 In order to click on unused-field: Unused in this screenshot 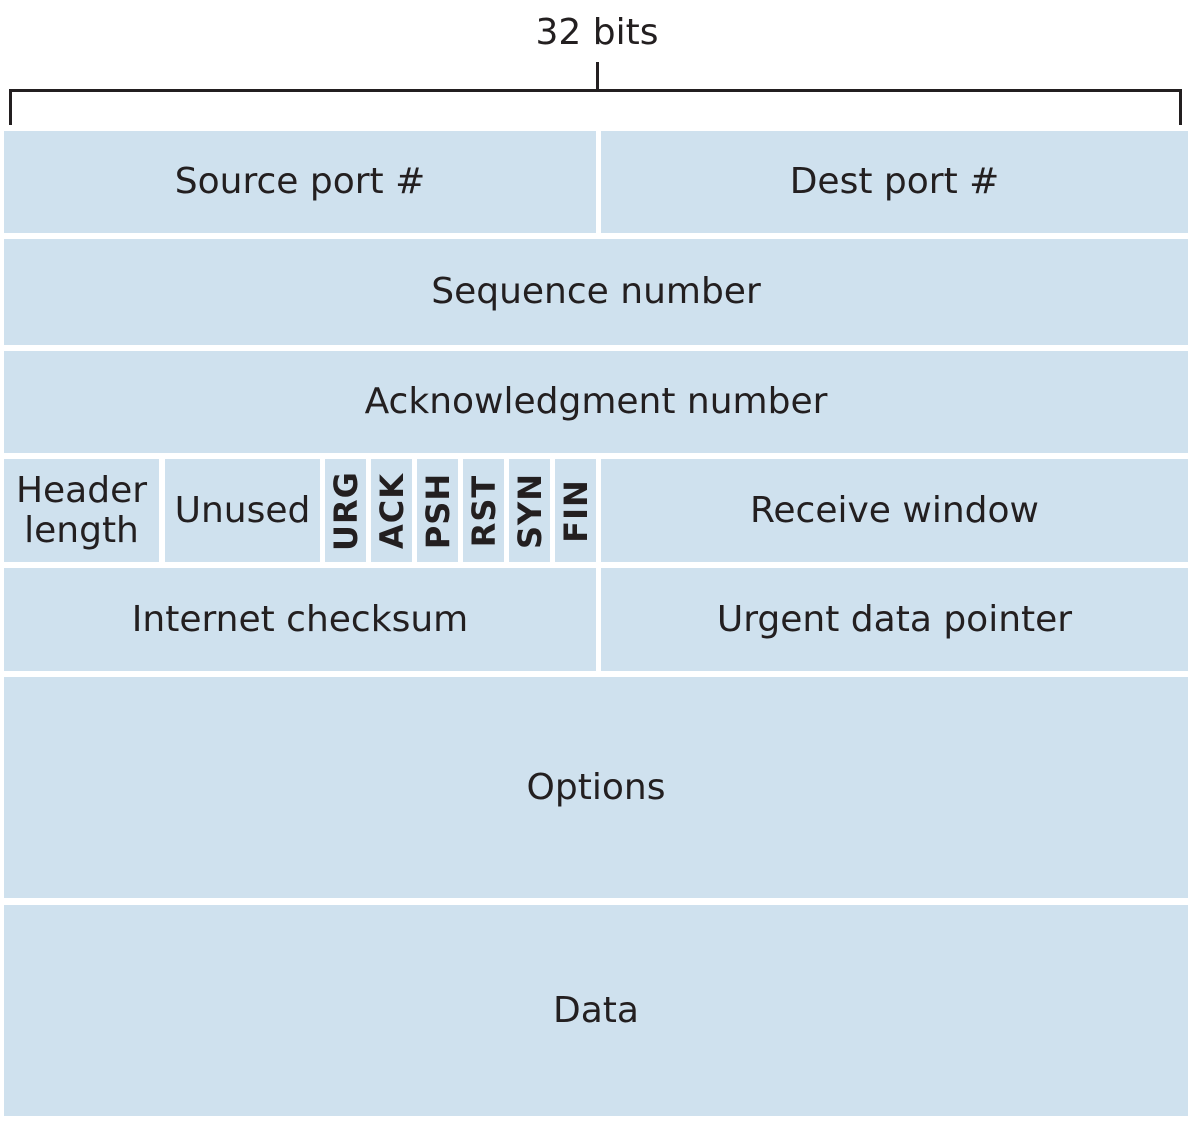, I will do `click(242, 510)`.